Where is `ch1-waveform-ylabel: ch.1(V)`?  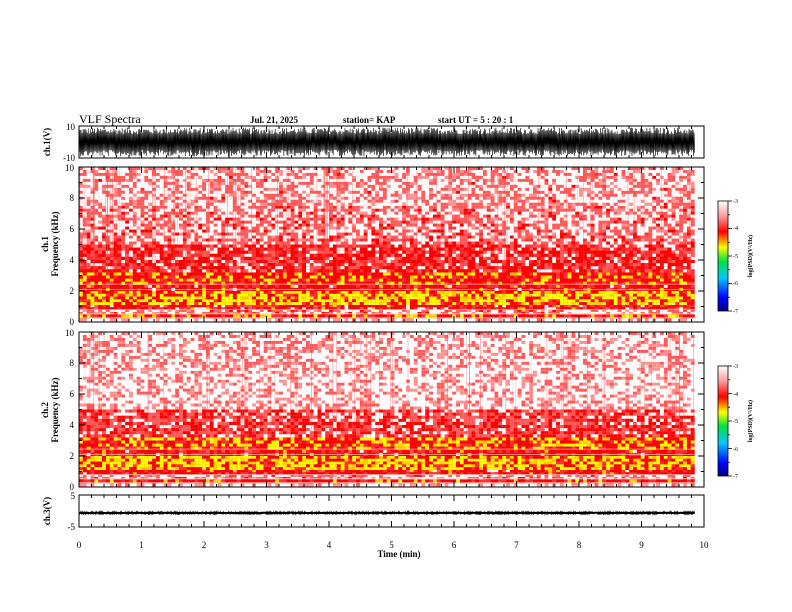
ch1-waveform-ylabel: ch.1(V) is located at coordinates (47, 142).